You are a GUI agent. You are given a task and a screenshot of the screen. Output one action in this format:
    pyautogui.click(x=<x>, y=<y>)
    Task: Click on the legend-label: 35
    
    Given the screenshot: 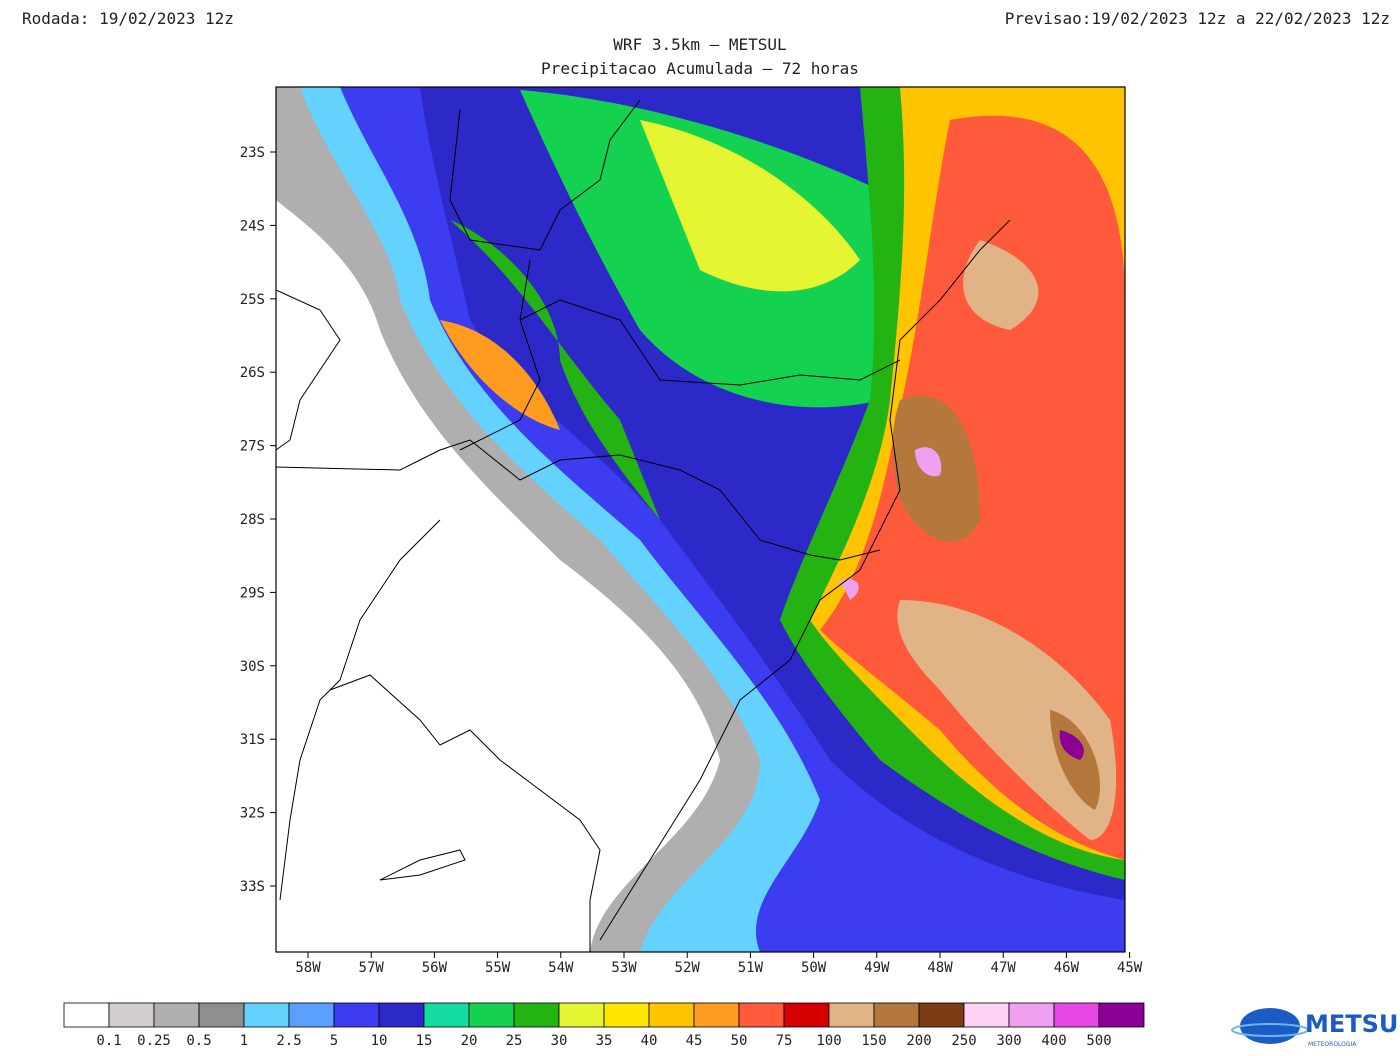 What is the action you would take?
    pyautogui.click(x=604, y=1041)
    